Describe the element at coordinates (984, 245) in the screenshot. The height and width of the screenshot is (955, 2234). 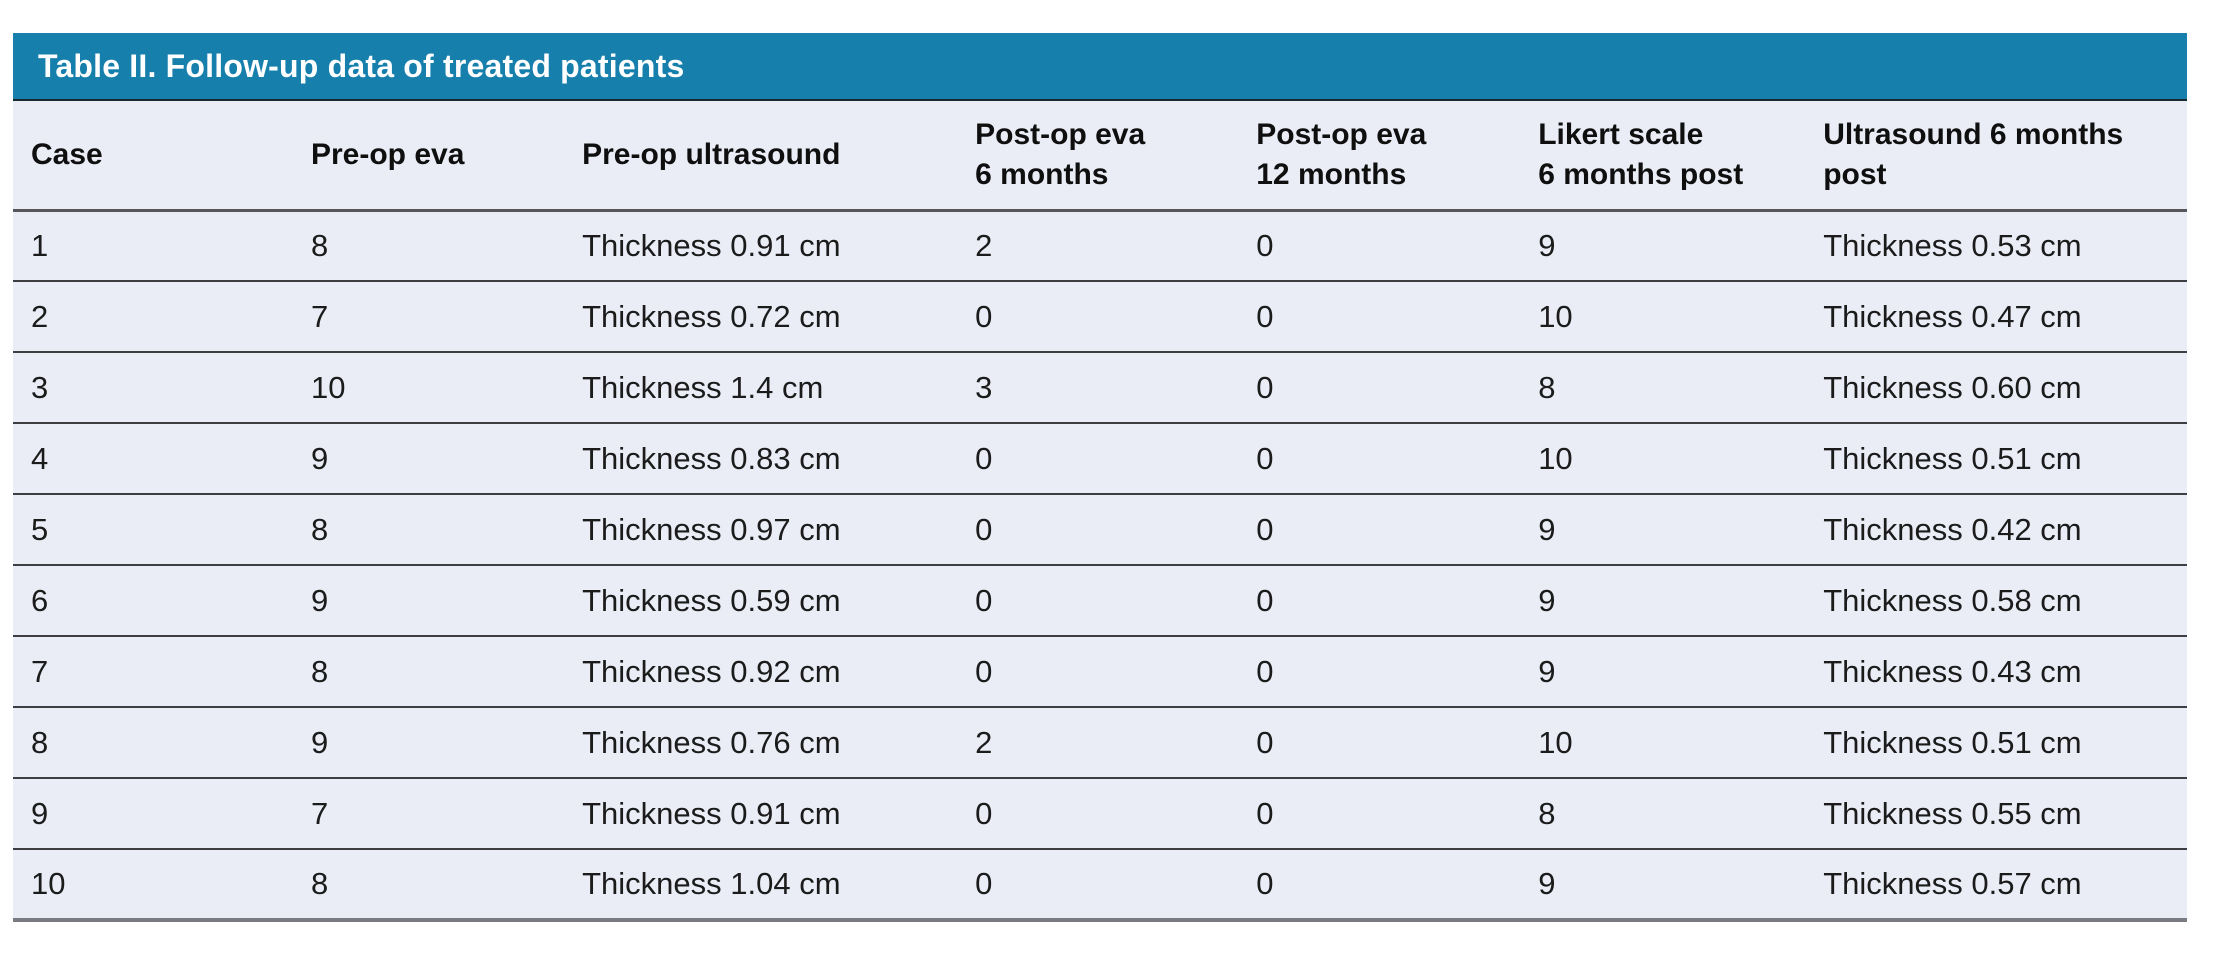
I see `cell-row1-col4: 2` at that location.